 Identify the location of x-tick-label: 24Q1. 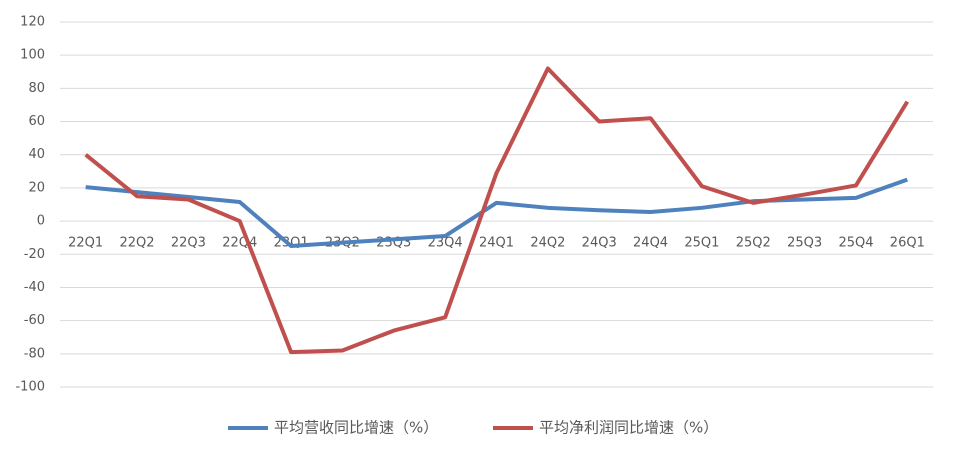
(496, 243).